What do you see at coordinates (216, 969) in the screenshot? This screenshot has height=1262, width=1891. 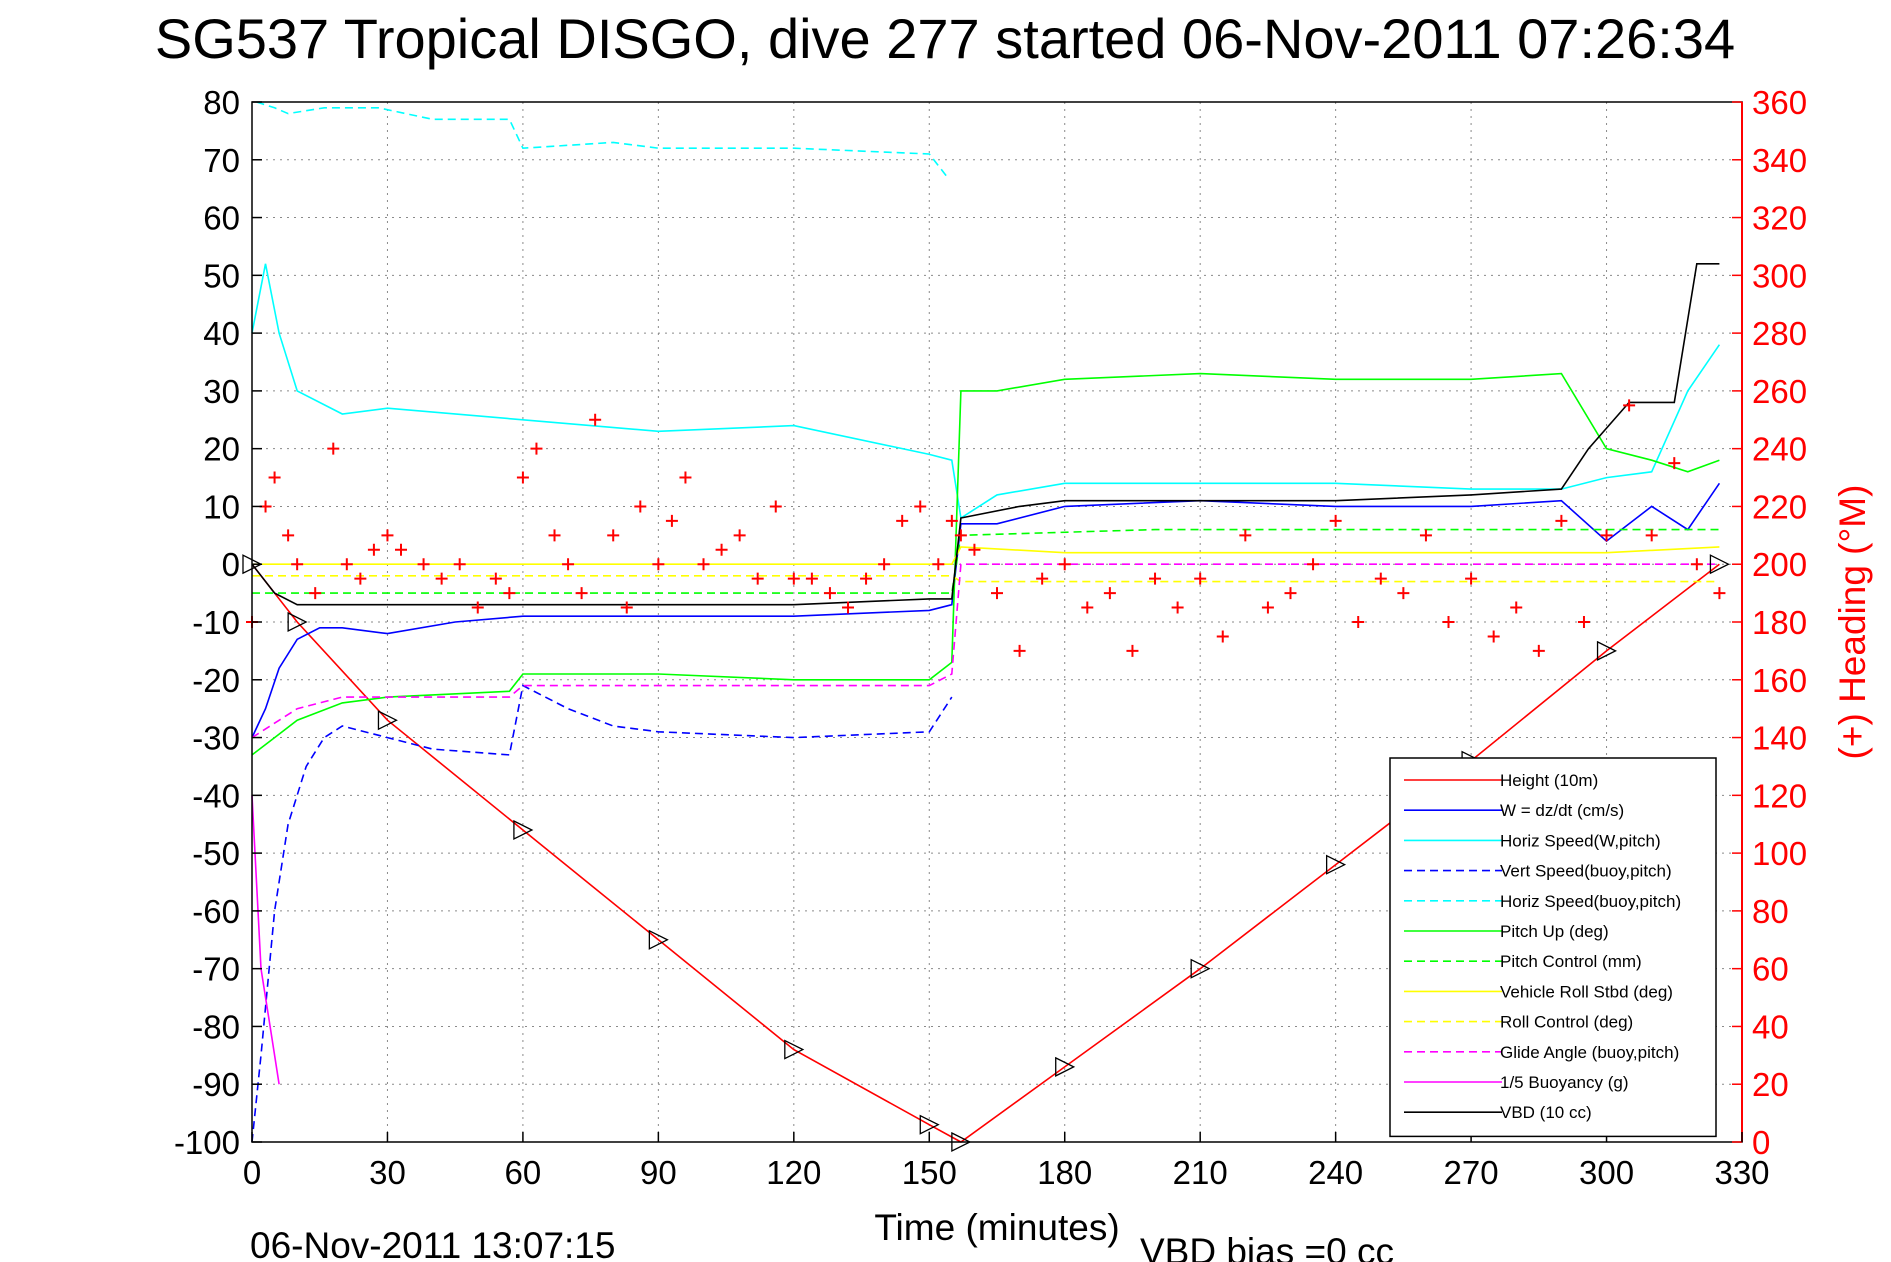 I see `tick-label-left: -70` at bounding box center [216, 969].